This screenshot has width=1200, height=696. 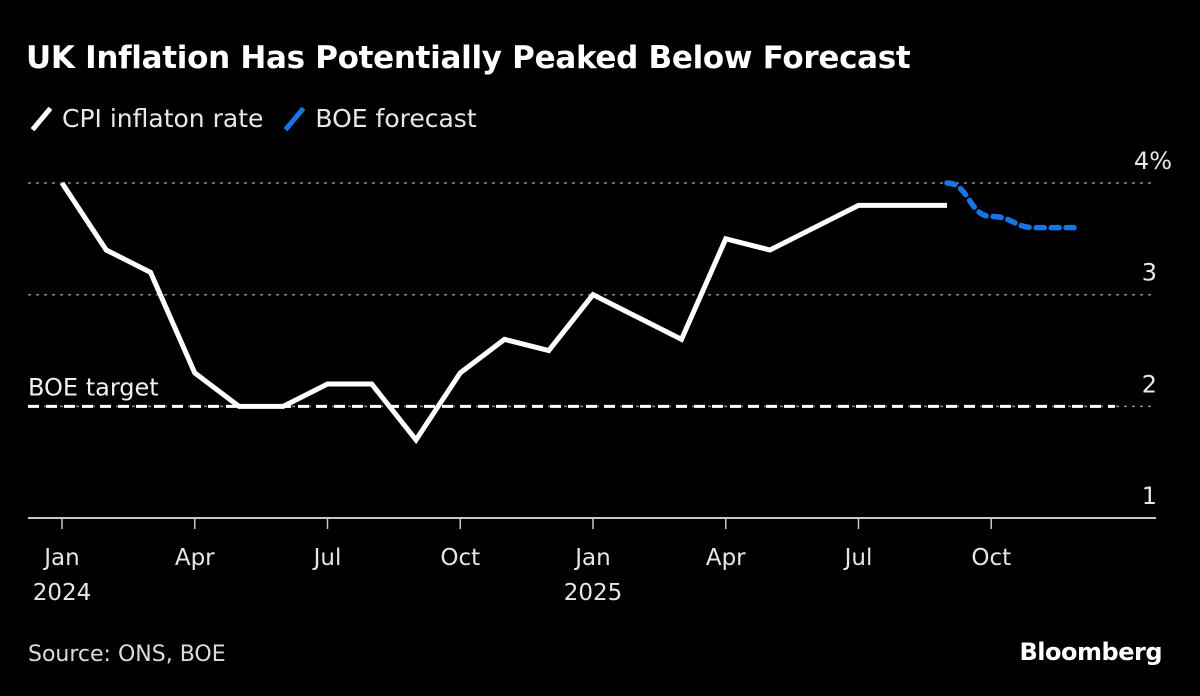 I want to click on legend-item-boe-forecast: BOE forecast, so click(x=378, y=118).